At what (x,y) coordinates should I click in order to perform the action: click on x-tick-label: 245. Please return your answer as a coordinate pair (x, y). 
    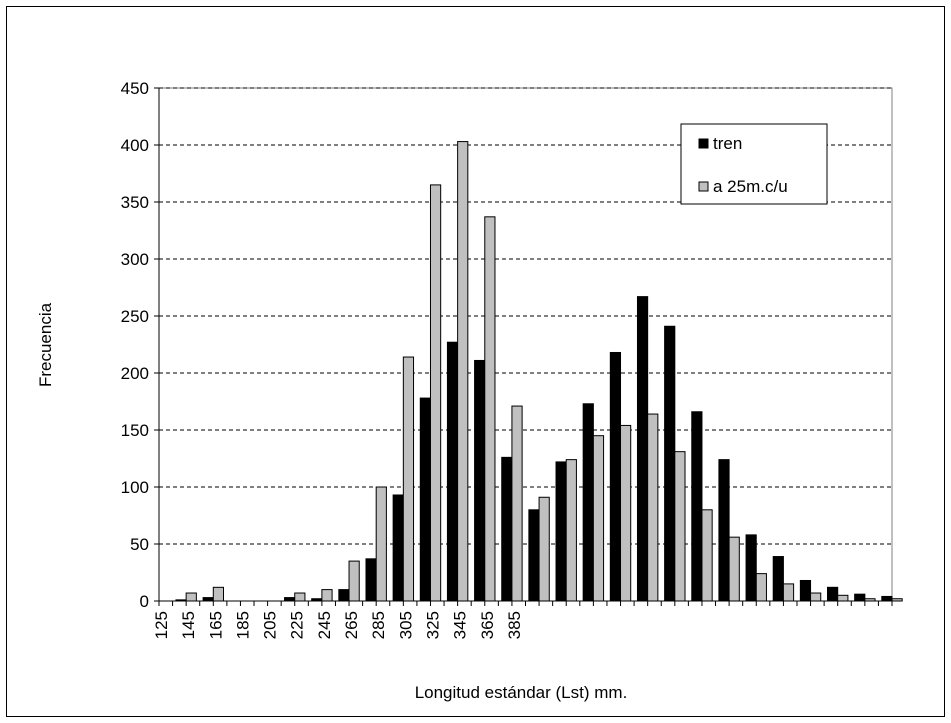
    Looking at the image, I should click on (324, 625).